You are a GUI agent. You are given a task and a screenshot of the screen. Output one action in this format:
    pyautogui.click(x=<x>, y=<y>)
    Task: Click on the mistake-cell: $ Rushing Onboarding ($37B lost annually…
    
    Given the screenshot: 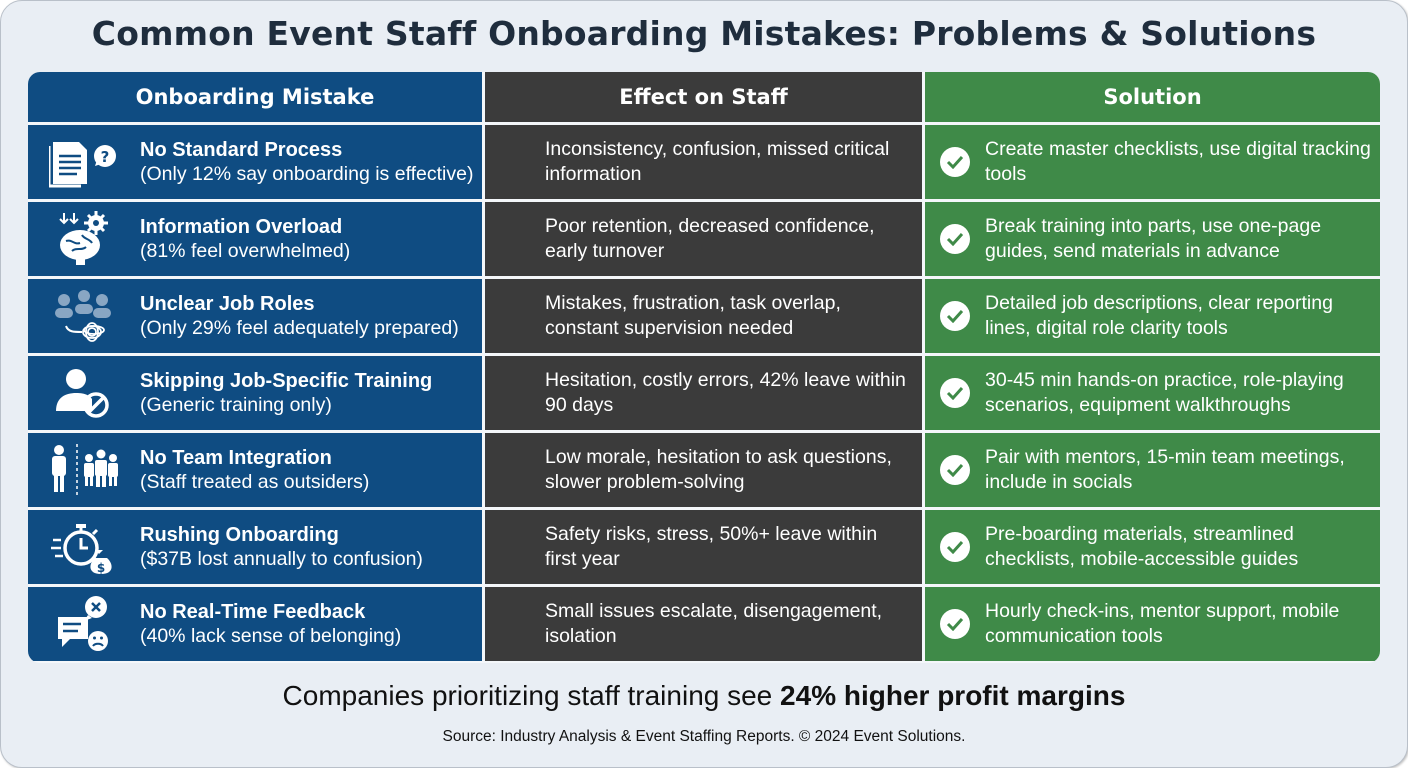 What is the action you would take?
    pyautogui.click(x=255, y=547)
    